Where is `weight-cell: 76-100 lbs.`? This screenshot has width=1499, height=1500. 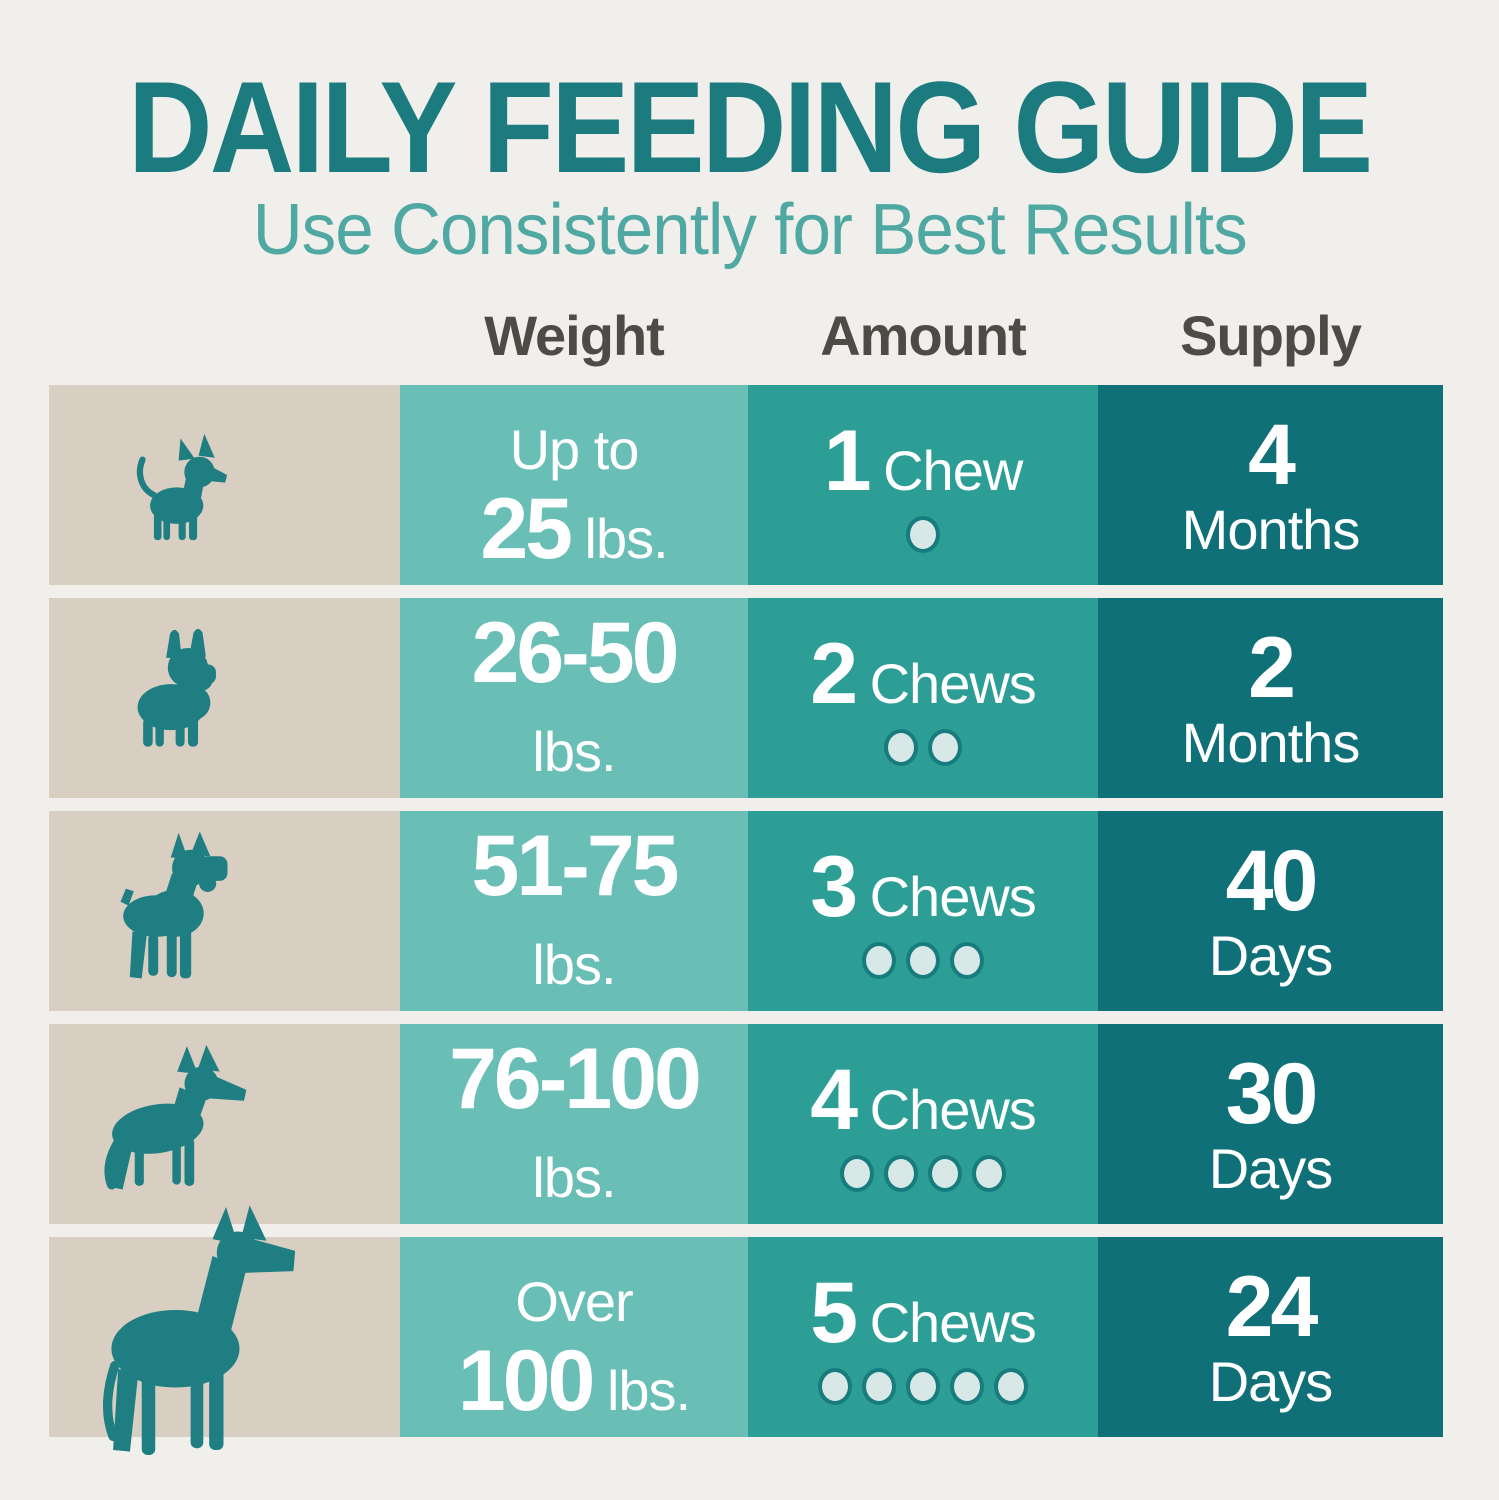
weight-cell: 76-100 lbs. is located at coordinates (574, 1124).